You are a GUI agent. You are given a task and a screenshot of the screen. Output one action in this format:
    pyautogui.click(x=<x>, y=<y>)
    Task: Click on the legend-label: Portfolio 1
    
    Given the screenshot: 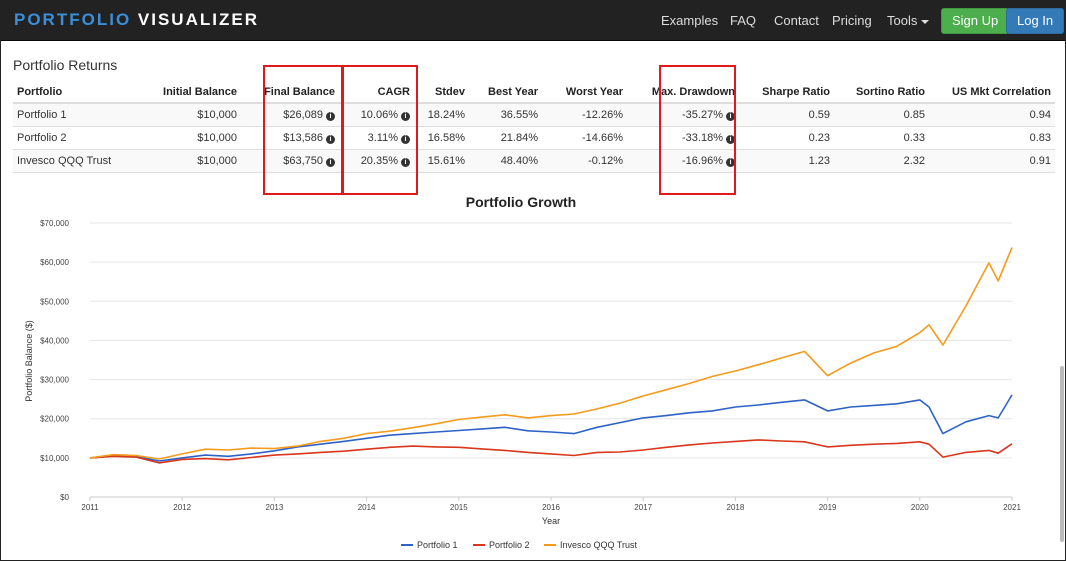 What is the action you would take?
    pyautogui.click(x=437, y=545)
    